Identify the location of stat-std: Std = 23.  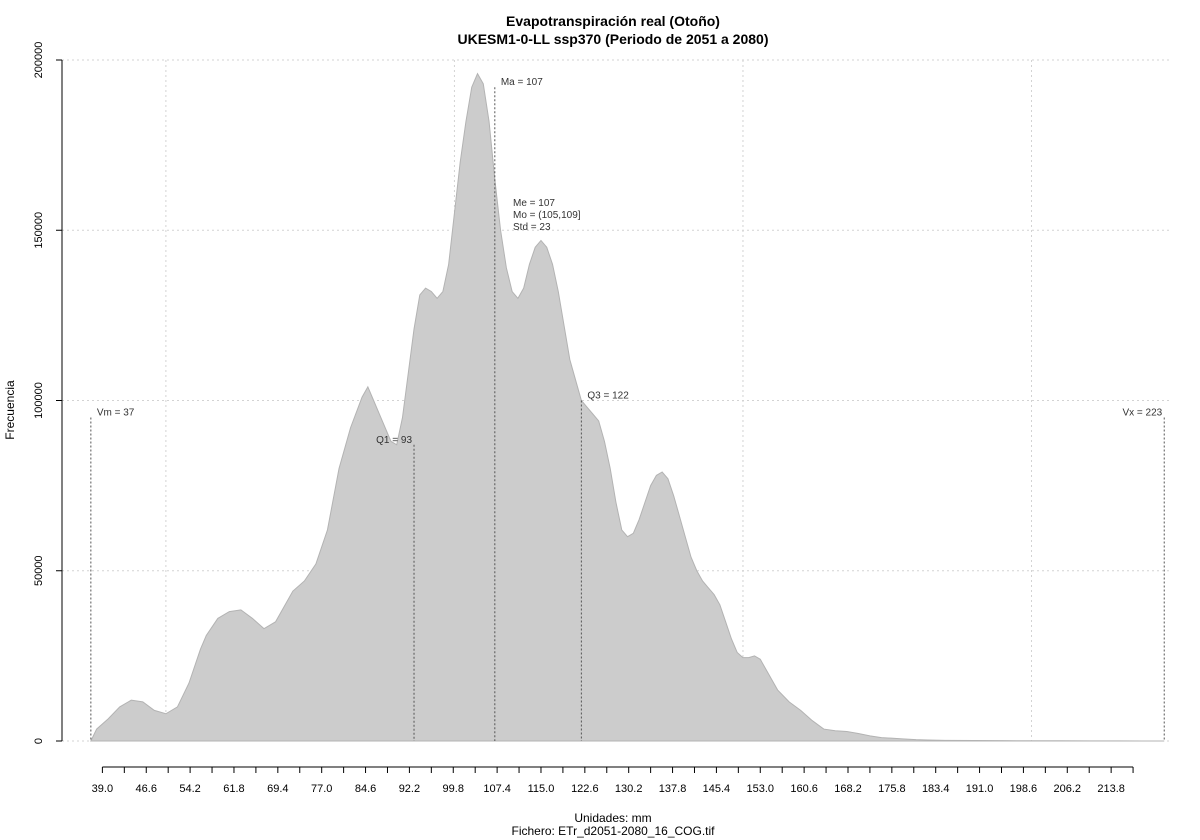
(532, 227).